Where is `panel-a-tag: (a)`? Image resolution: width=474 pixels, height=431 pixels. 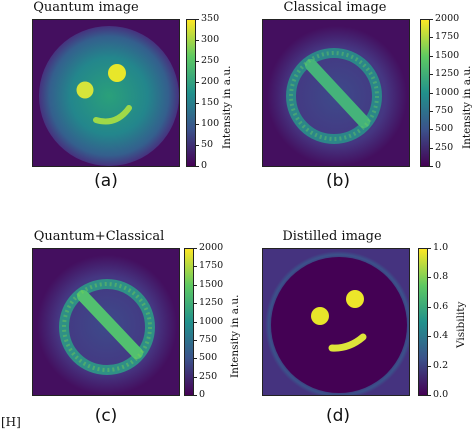
panel-a-tag: (a) is located at coordinates (106, 181).